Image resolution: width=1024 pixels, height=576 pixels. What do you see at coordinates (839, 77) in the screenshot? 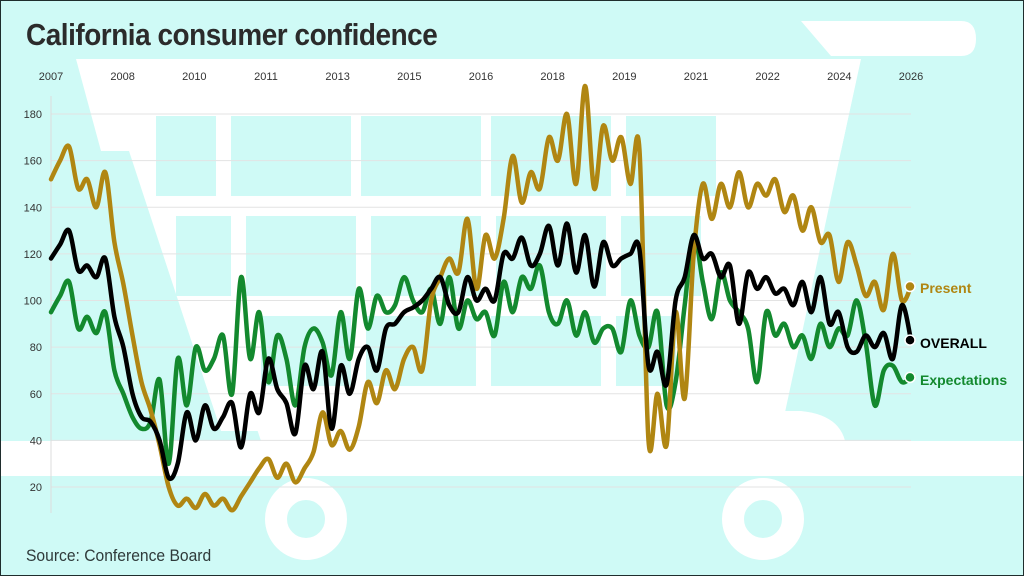
I see `x-tick-label: 2024` at bounding box center [839, 77].